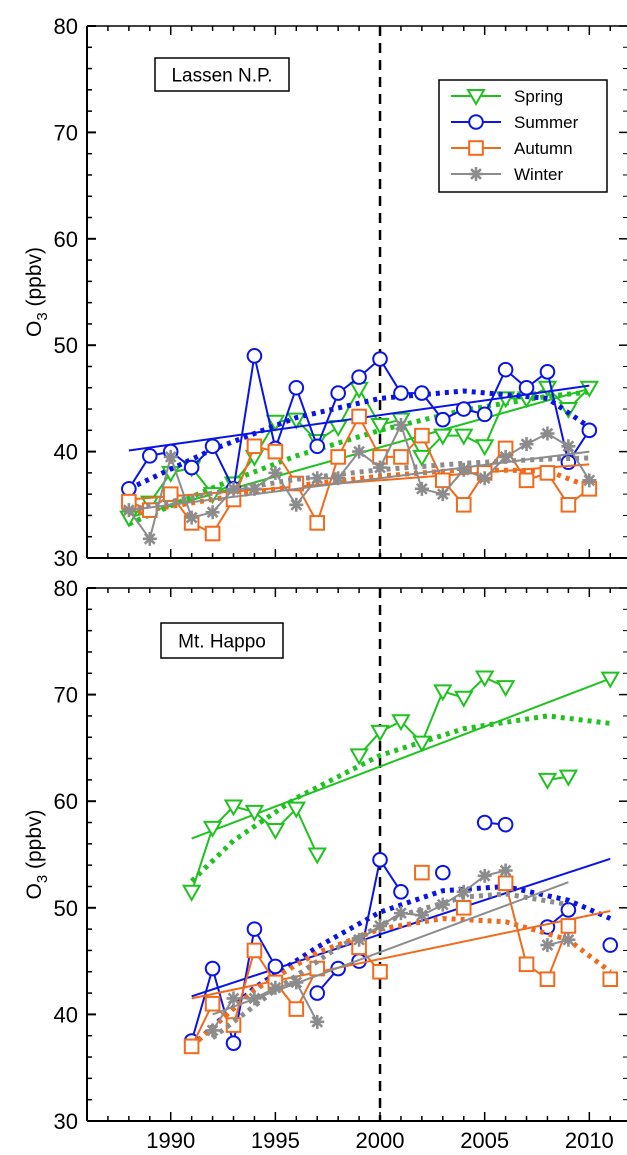 The width and height of the screenshot is (627, 1155). Describe the element at coordinates (390, 965) in the screenshot. I see `fit-curve-winter` at that location.